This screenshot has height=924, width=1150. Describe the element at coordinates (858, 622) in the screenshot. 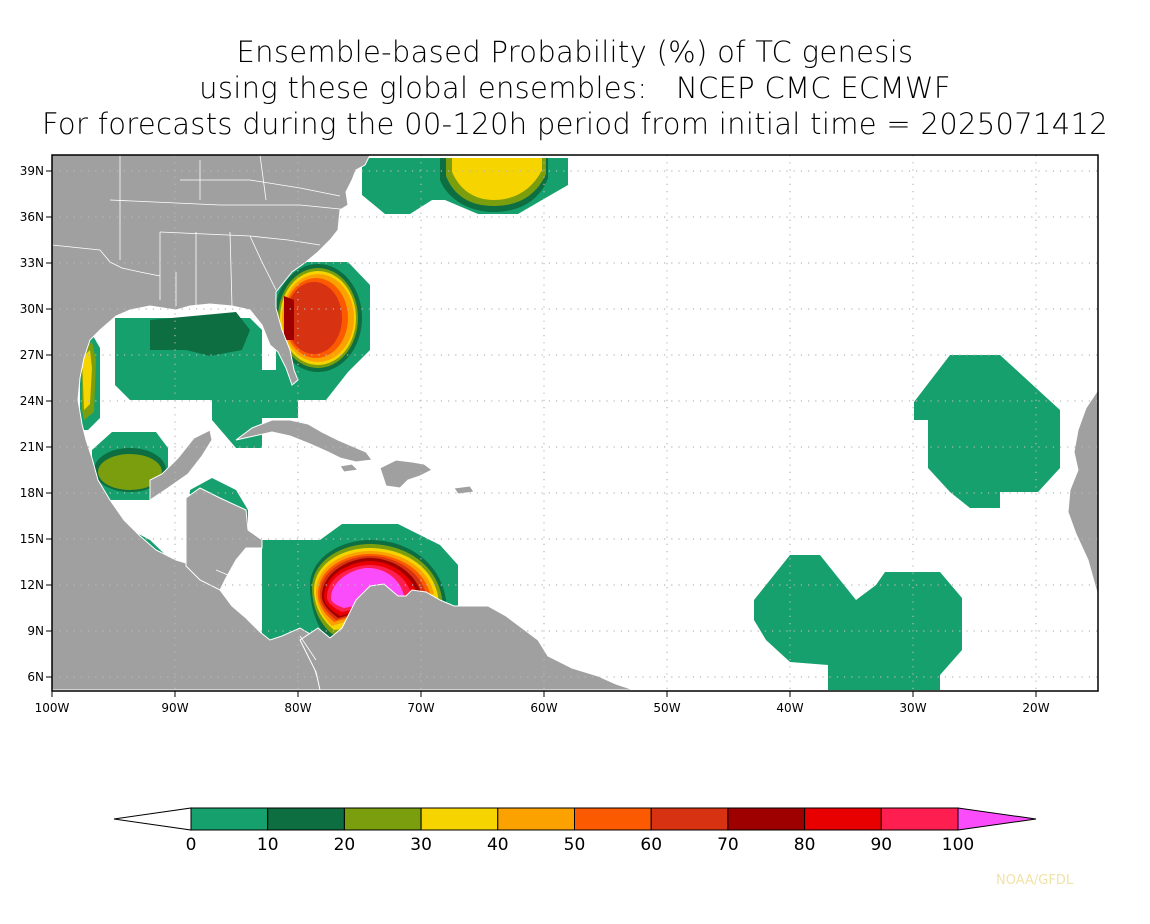

I see `genesis-area-central-atlantic` at that location.